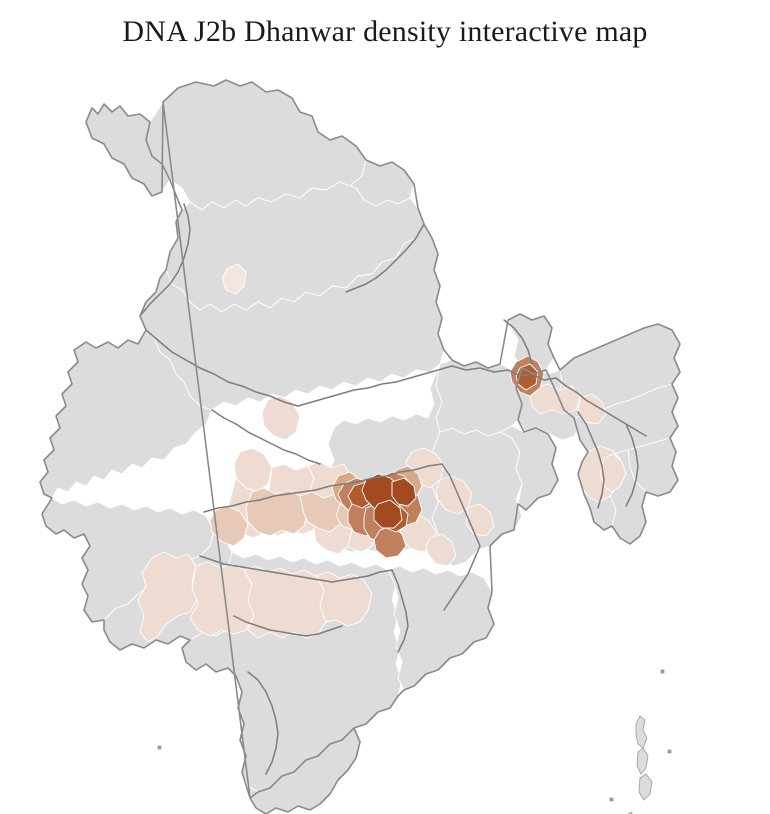 This screenshot has width=770, height=814. I want to click on island-territories, so click(414, 741).